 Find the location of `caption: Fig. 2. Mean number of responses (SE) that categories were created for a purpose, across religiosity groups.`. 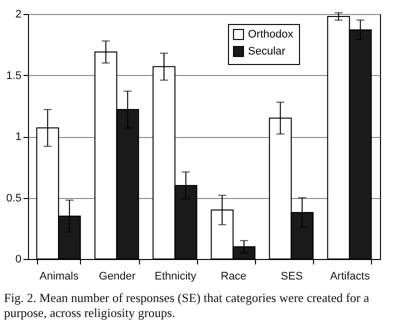

caption: Fig. 2. Mean number of responses (SE) that categories were created for a purpose, across religiosity groups. is located at coordinates (187, 306).